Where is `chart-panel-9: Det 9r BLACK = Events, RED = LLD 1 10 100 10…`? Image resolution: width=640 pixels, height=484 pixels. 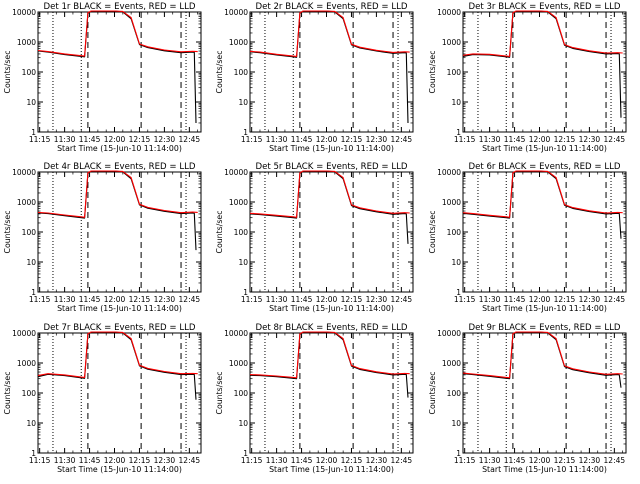 chart-panel-9: Det 9r BLACK = Events, RED = LLD 1 10 100 10… is located at coordinates (527, 398).